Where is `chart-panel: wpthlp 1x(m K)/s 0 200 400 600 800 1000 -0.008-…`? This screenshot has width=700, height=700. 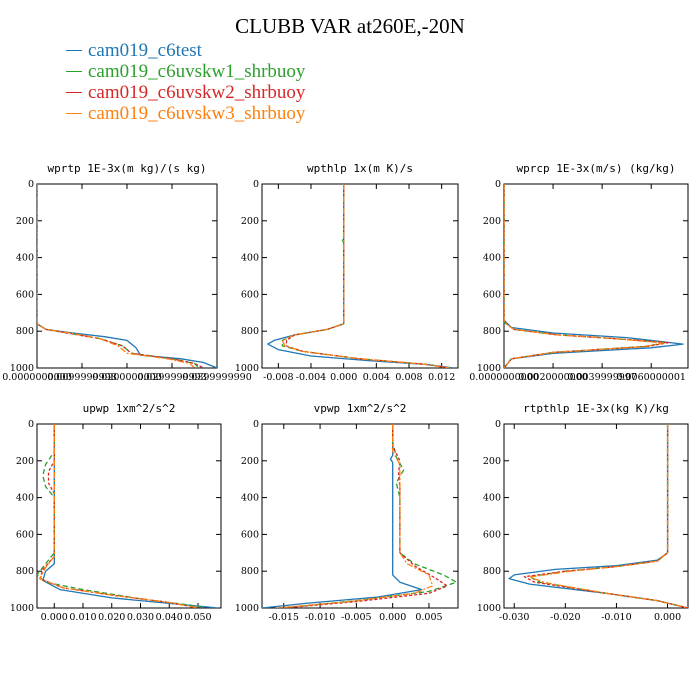 chart-panel: wpthlp 1x(m K)/s 0 200 400 600 800 1000 -0.008-… is located at coordinates (347, 272).